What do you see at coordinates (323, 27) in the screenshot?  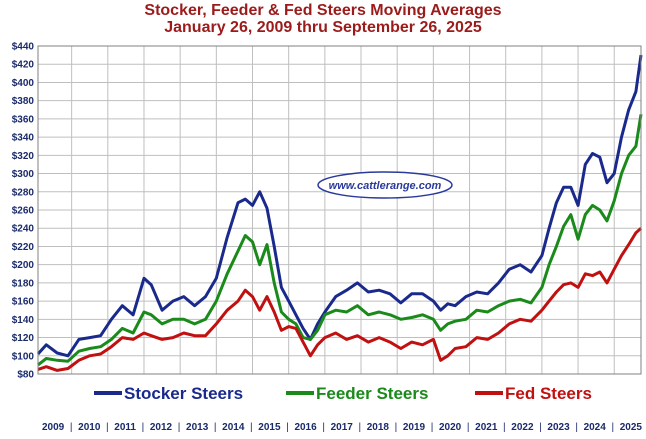 I see `chart-subtitle: January 26, 2009 thru September 26, 2025` at bounding box center [323, 27].